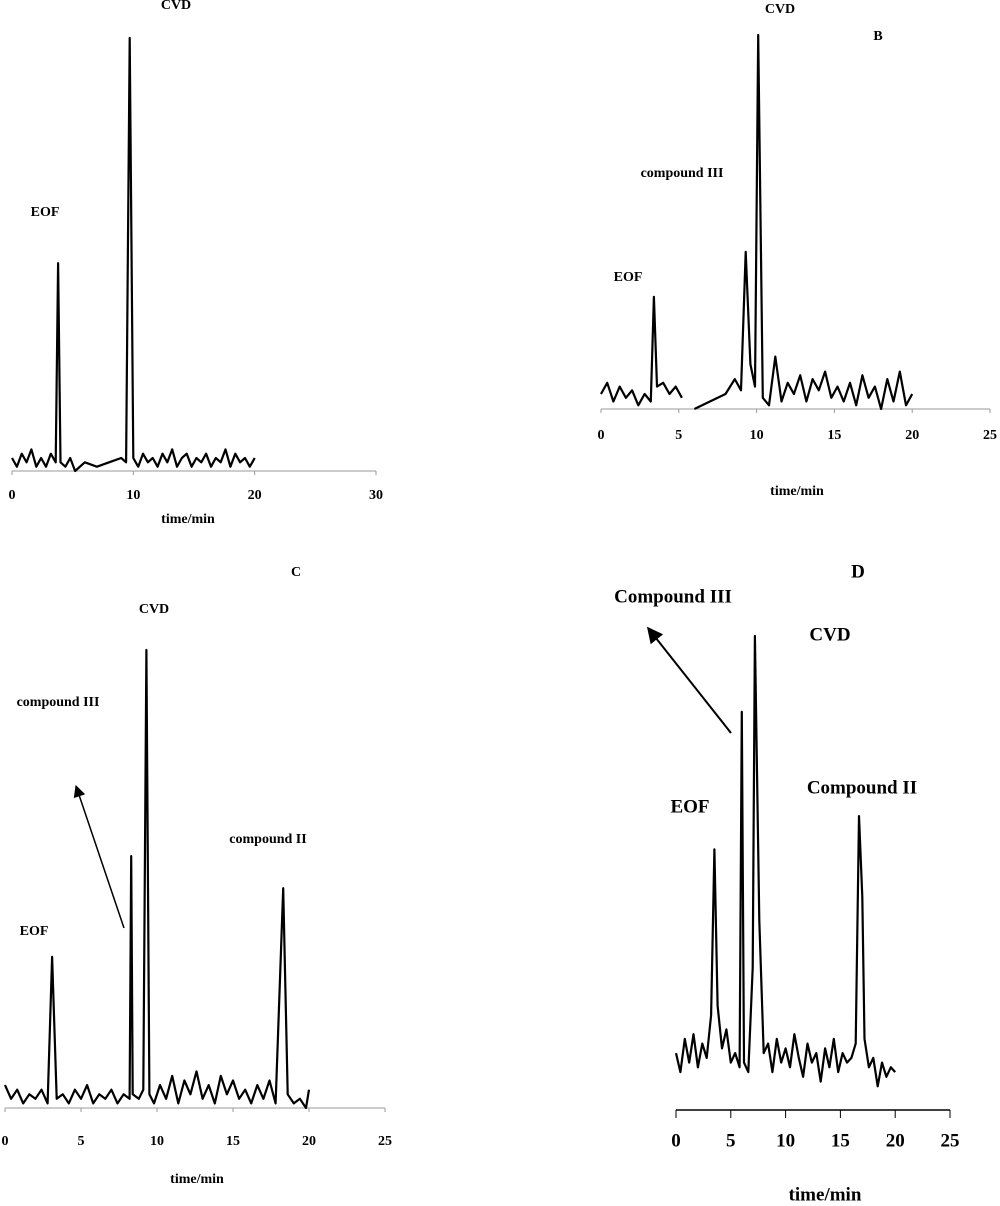 The height and width of the screenshot is (1206, 1000). What do you see at coordinates (376, 495) in the screenshot?
I see `x-tick-label: 30` at bounding box center [376, 495].